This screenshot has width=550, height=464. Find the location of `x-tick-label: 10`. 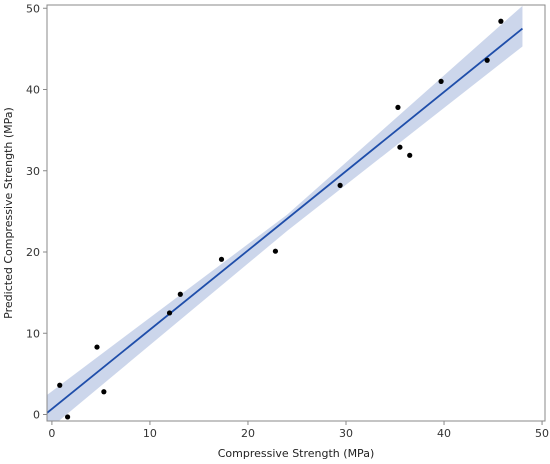

x-tick-label: 10 is located at coordinates (150, 433).